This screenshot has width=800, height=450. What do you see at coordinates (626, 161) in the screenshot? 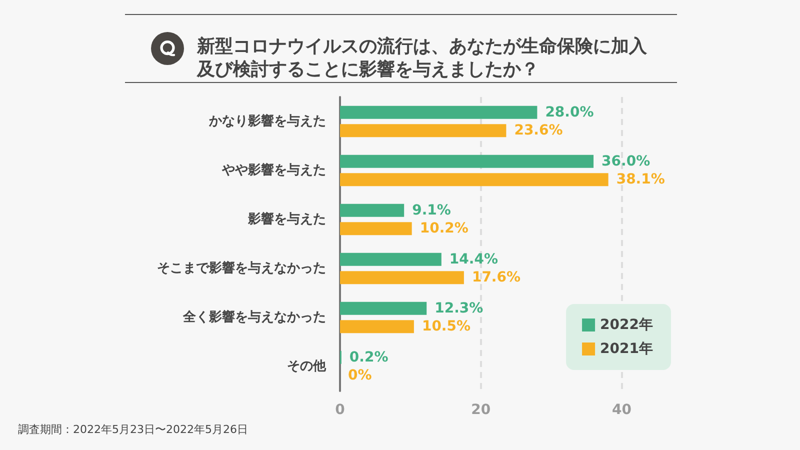
I see `data-label: 36.0%` at bounding box center [626, 161].